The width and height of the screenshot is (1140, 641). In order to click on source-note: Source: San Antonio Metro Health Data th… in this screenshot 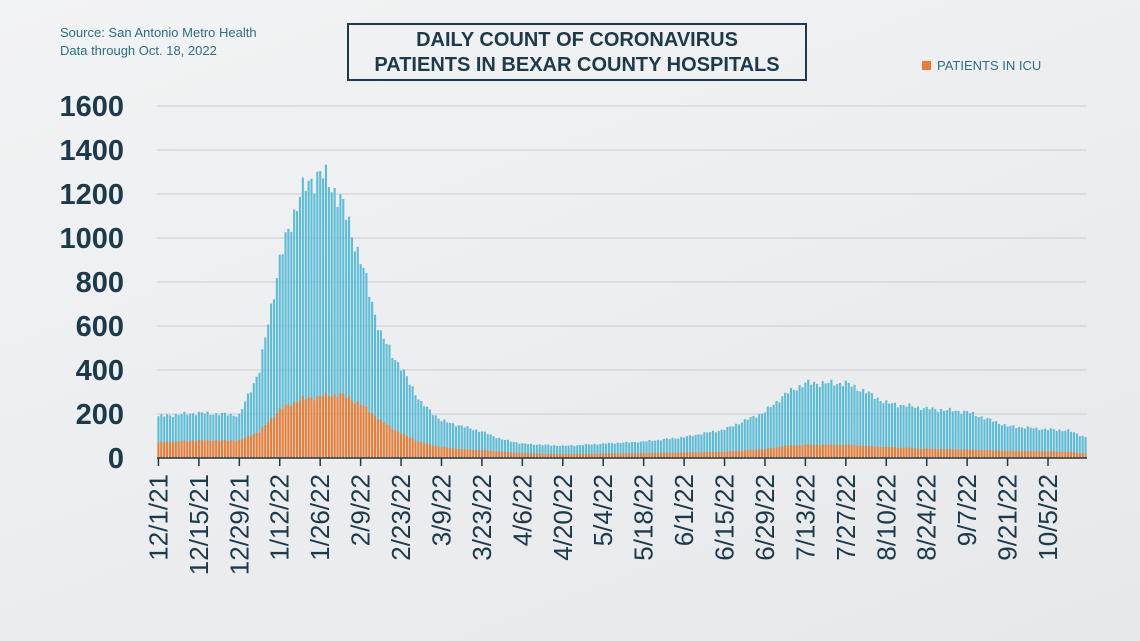, I will do `click(158, 42)`.